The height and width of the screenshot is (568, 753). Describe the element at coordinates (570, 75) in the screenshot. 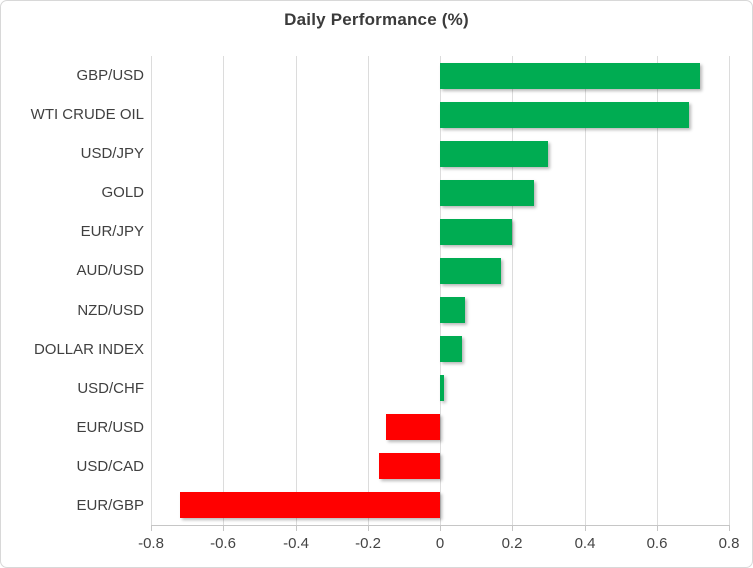

I see `bar-gbp-usd` at that location.